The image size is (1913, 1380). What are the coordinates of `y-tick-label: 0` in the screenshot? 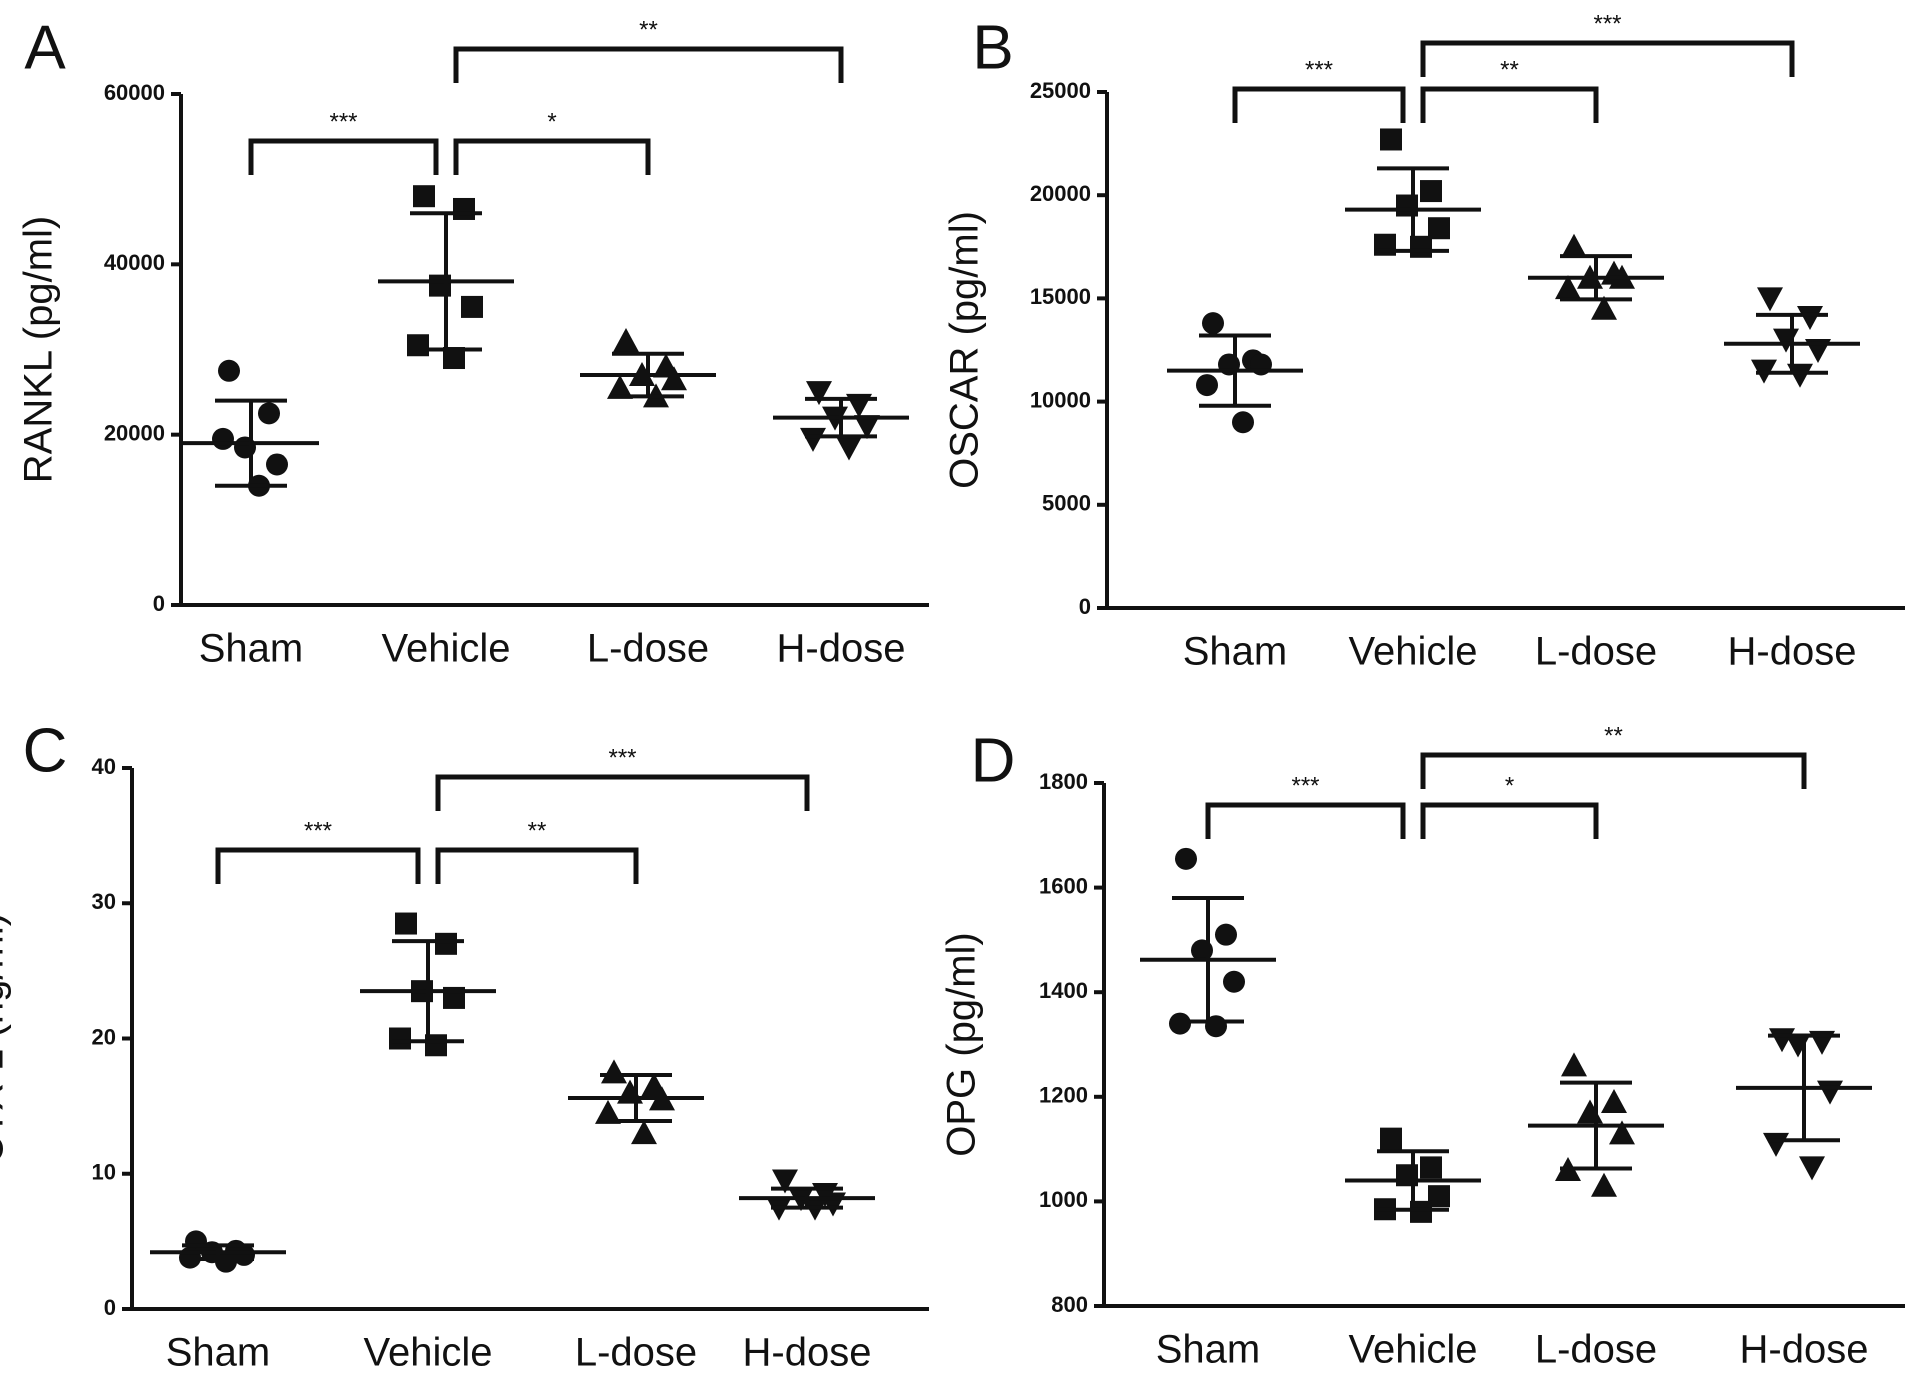 It's located at (110, 1307).